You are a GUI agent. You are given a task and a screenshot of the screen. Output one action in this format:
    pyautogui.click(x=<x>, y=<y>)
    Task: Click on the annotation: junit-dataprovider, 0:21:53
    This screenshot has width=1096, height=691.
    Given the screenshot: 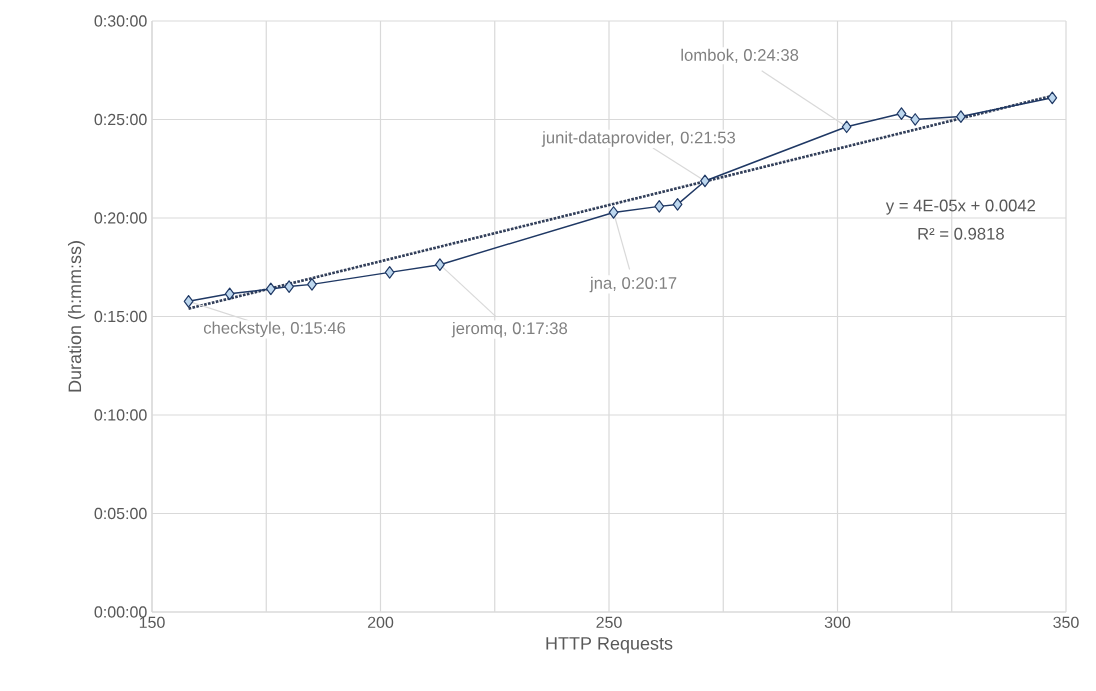 What is the action you would take?
    pyautogui.click(x=638, y=139)
    